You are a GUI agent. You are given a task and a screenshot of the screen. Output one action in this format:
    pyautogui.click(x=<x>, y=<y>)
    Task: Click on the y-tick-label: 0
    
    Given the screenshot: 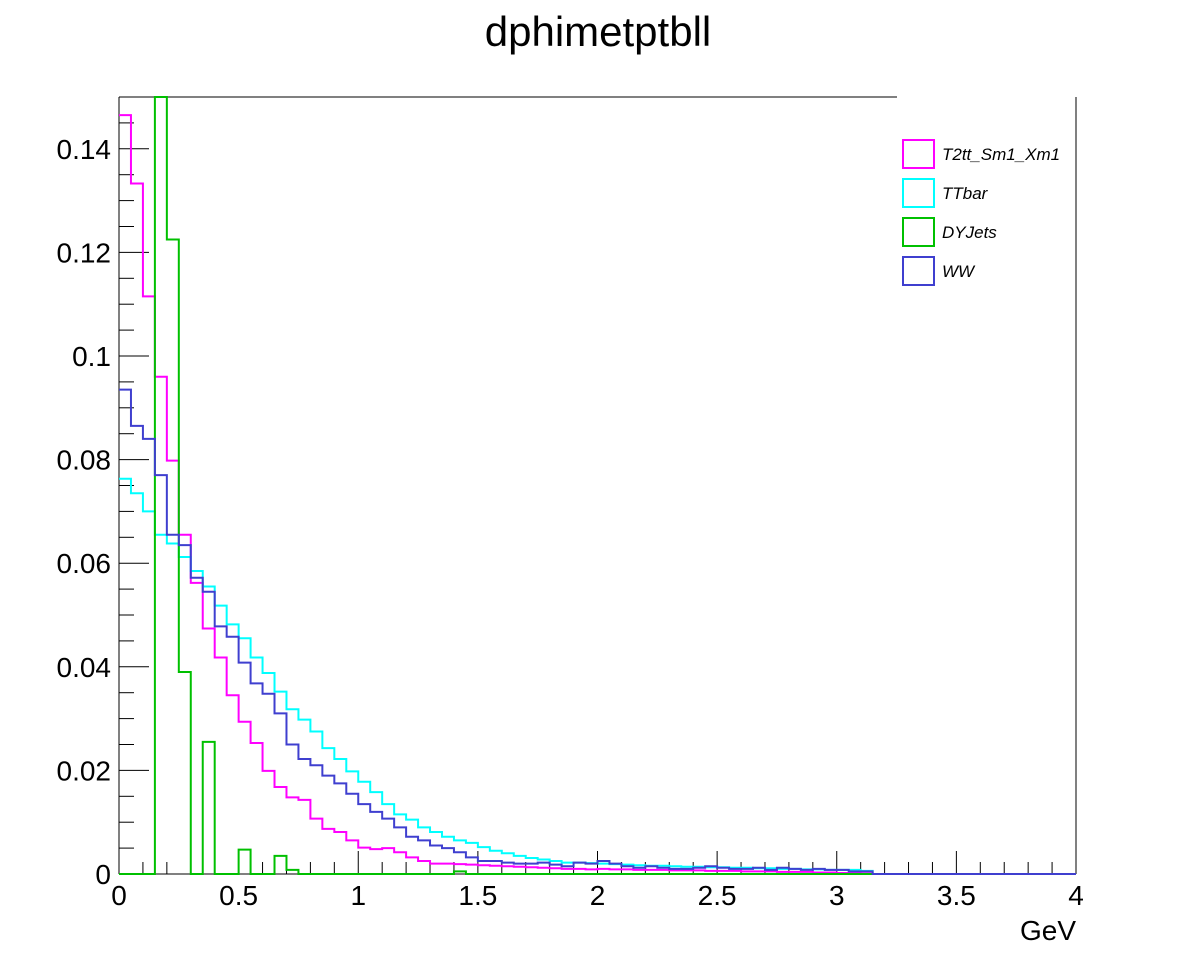 What is the action you would take?
    pyautogui.click(x=103, y=874)
    